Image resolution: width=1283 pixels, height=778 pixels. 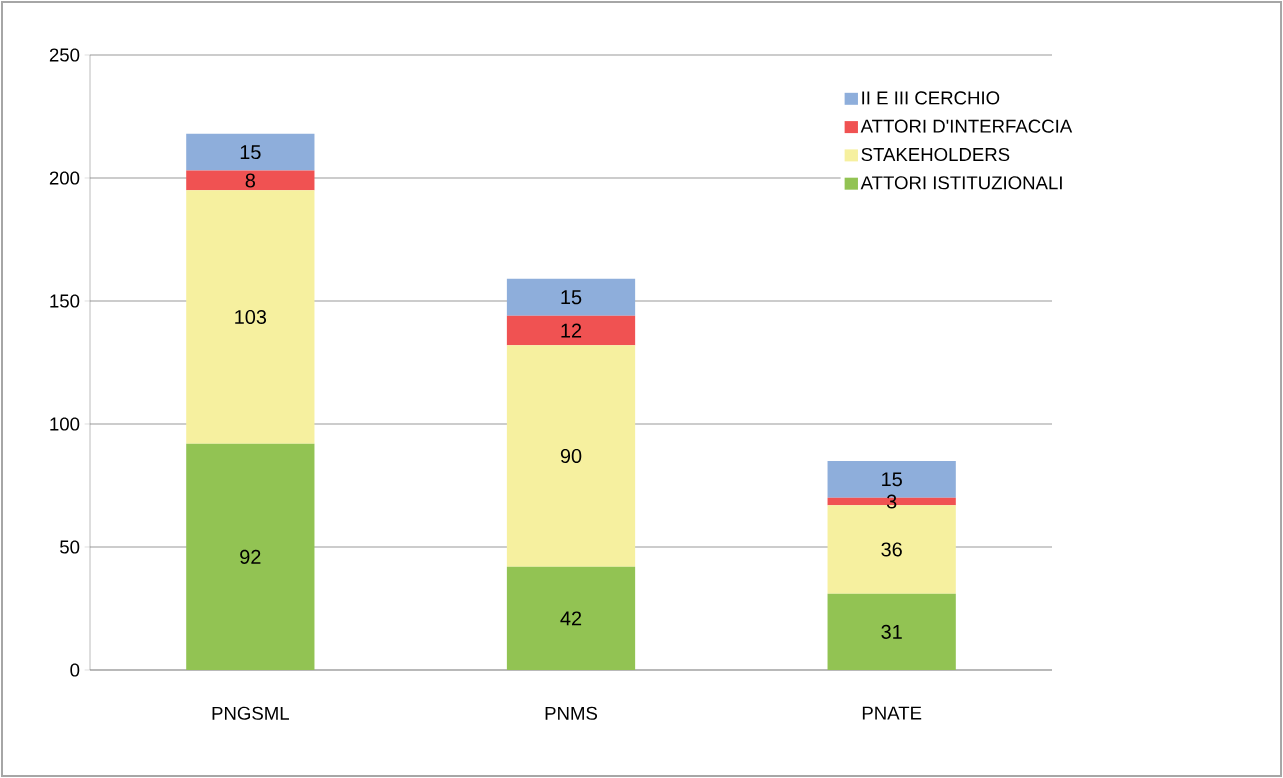 I want to click on x-tick-label: PNGSML, so click(x=250, y=713).